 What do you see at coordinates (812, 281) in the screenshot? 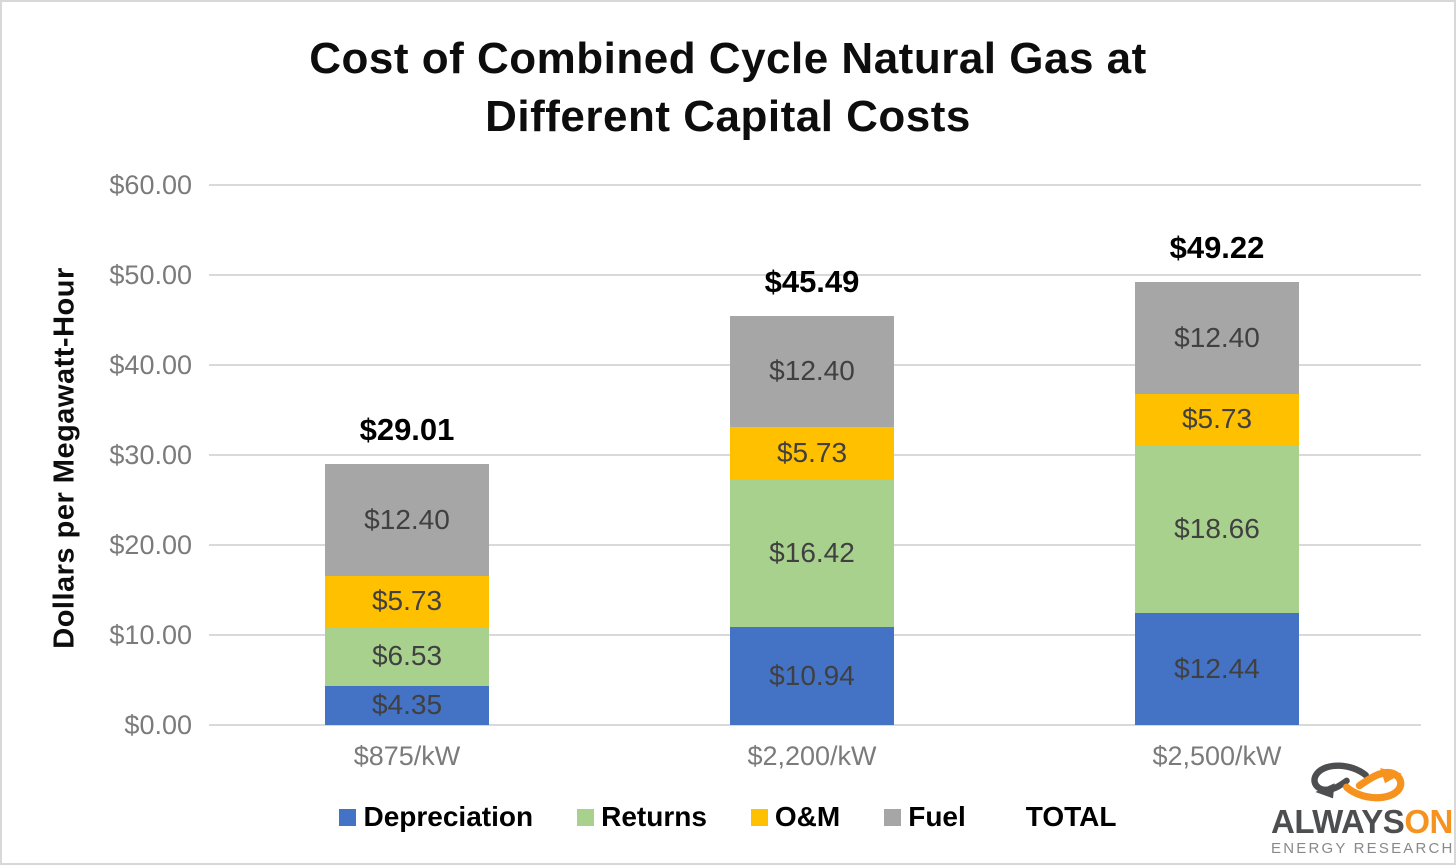
I see `total-label: $45.49` at bounding box center [812, 281].